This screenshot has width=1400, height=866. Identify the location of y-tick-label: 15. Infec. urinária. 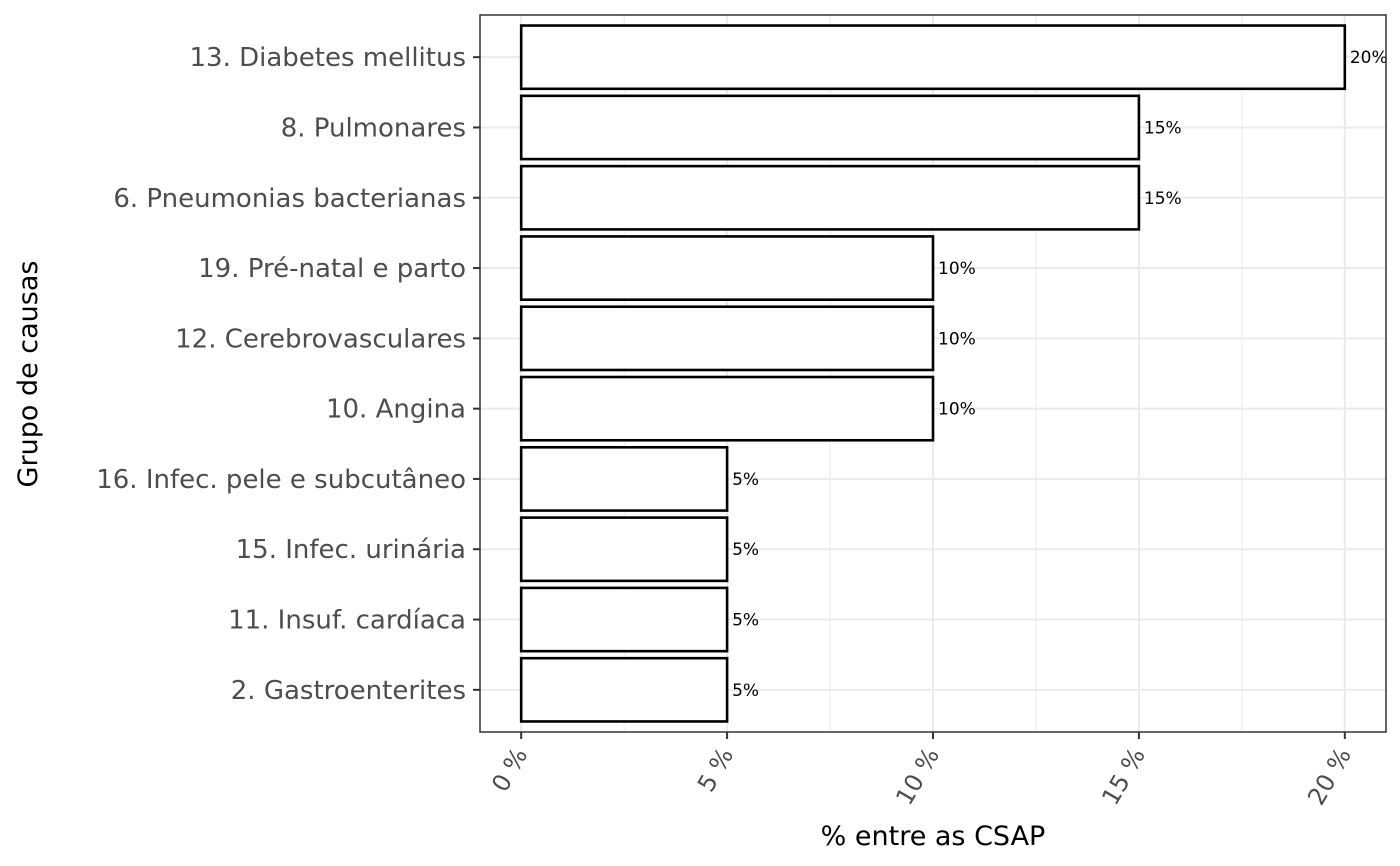
(351, 550).